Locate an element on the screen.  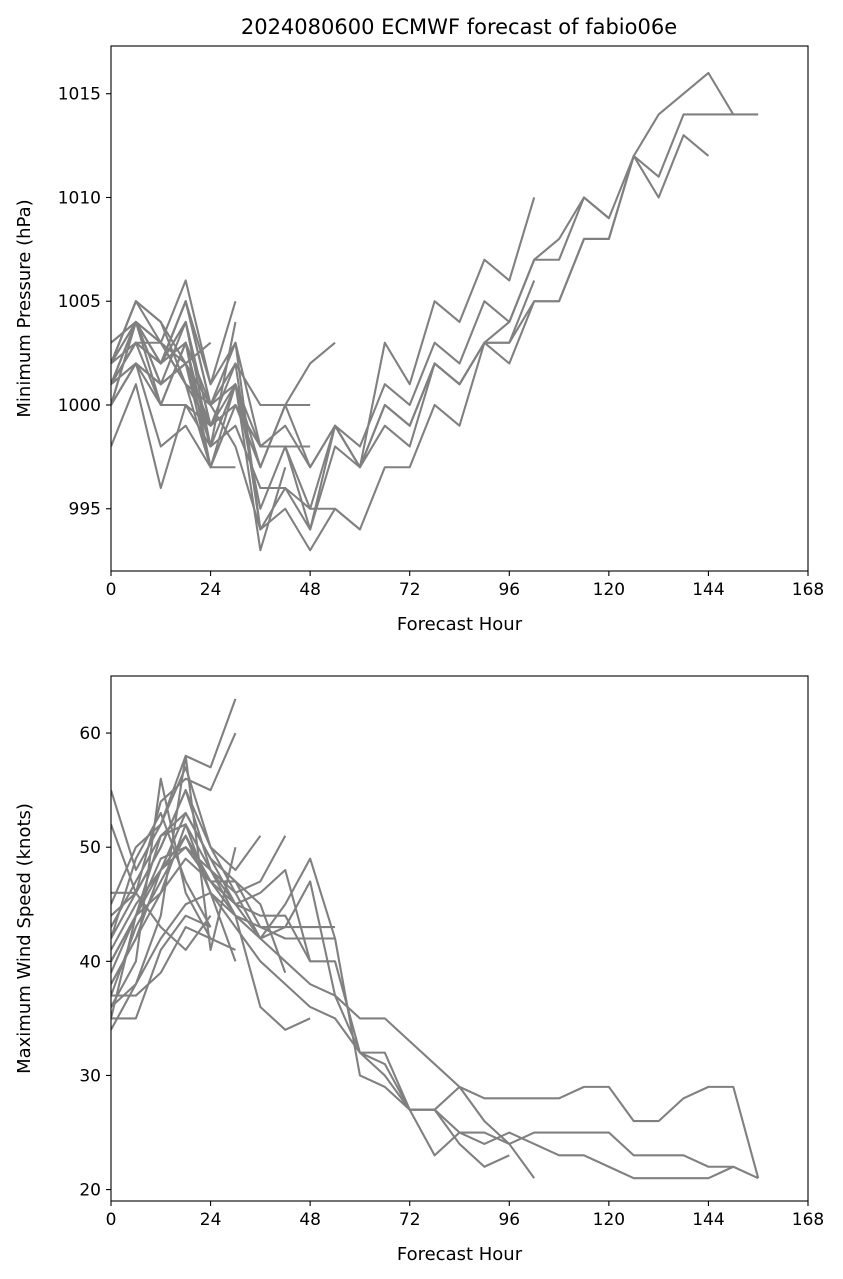
wind-y-axis-label: Maximum Wind Speed (knots) is located at coordinates (24, 938).